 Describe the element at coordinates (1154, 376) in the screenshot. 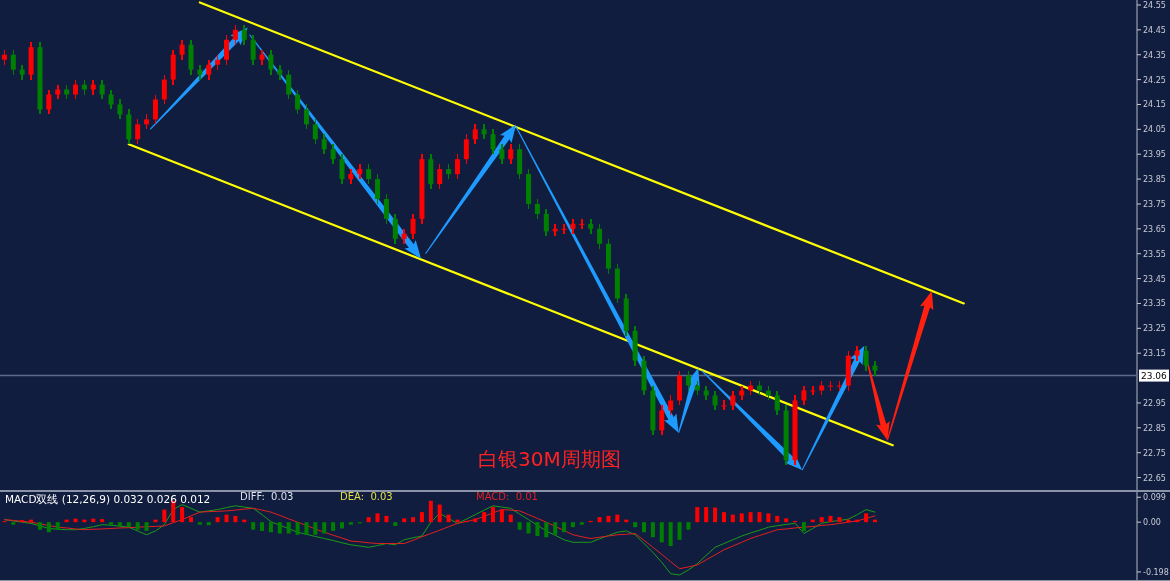

I see `ref-line-label: 23.06` at that location.